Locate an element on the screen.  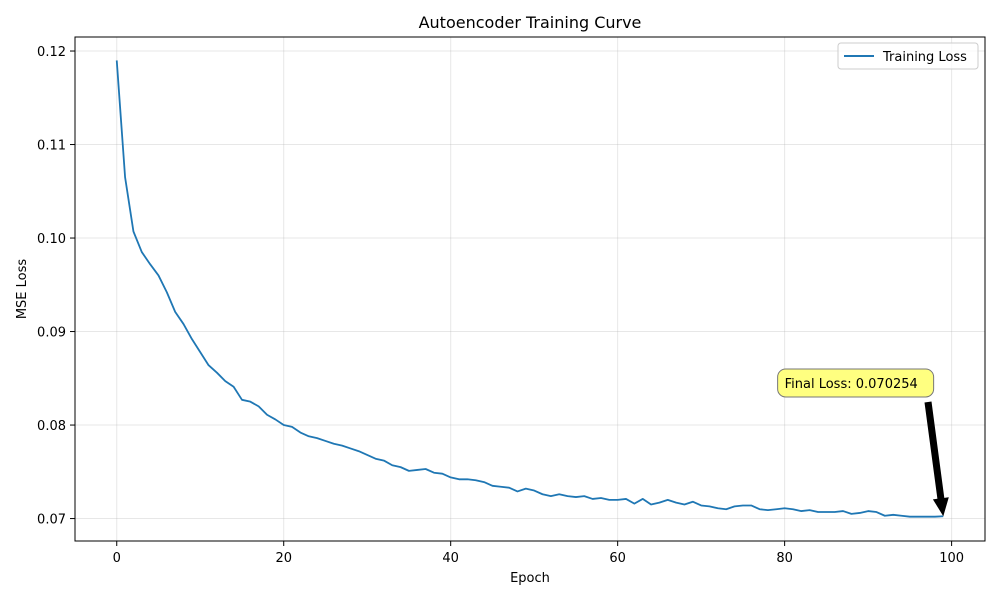
x-tick-label: 40 is located at coordinates (450, 558).